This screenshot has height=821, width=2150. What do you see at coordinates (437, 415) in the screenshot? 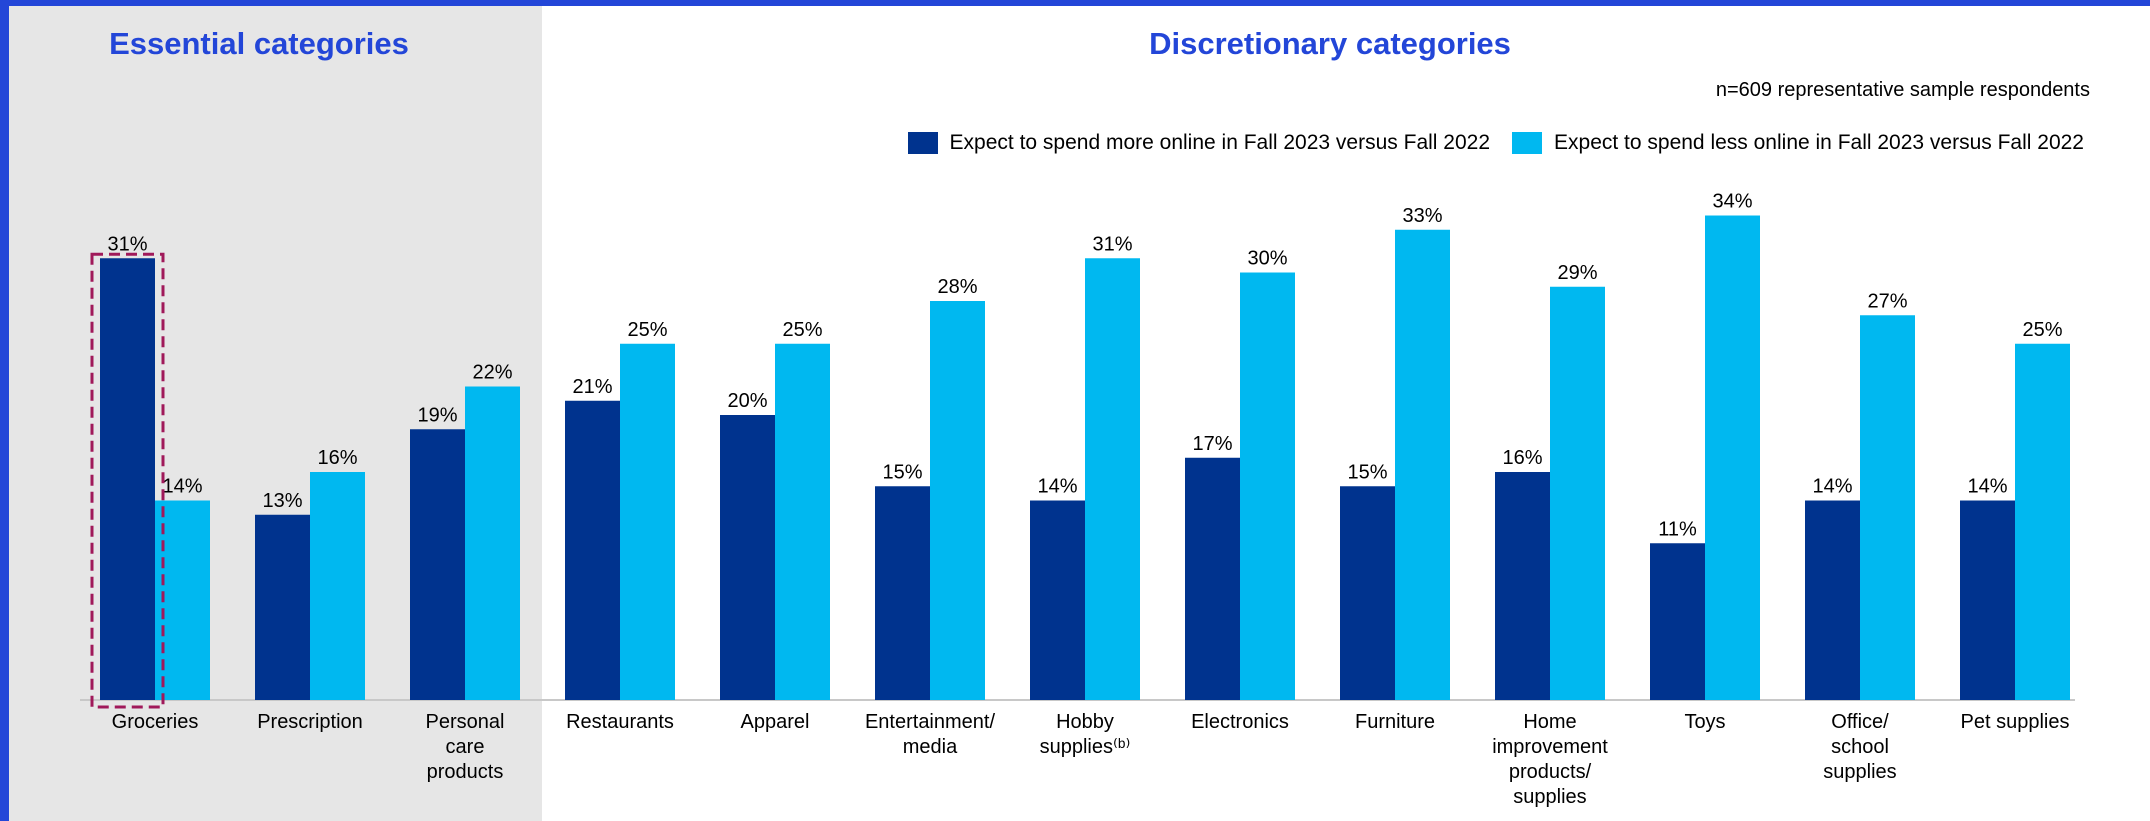
I see `value-label-more-2: 19%` at bounding box center [437, 415].